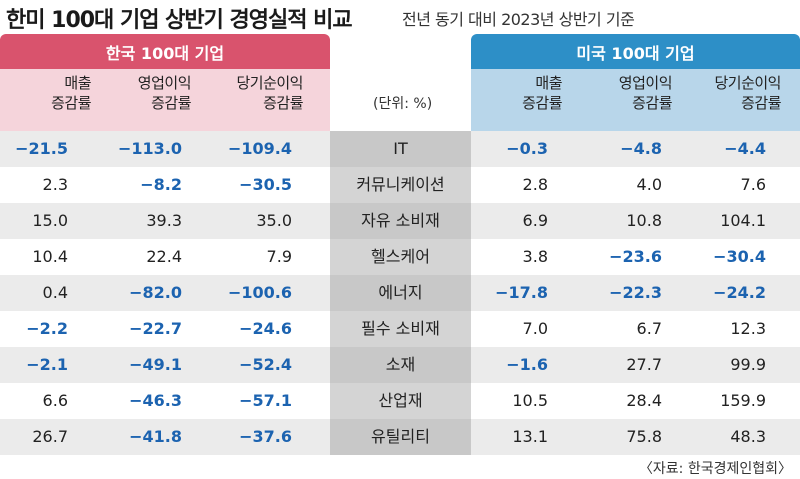  I want to click on kr-net-income-col-header: 당기순이익 증감률, so click(264, 101).